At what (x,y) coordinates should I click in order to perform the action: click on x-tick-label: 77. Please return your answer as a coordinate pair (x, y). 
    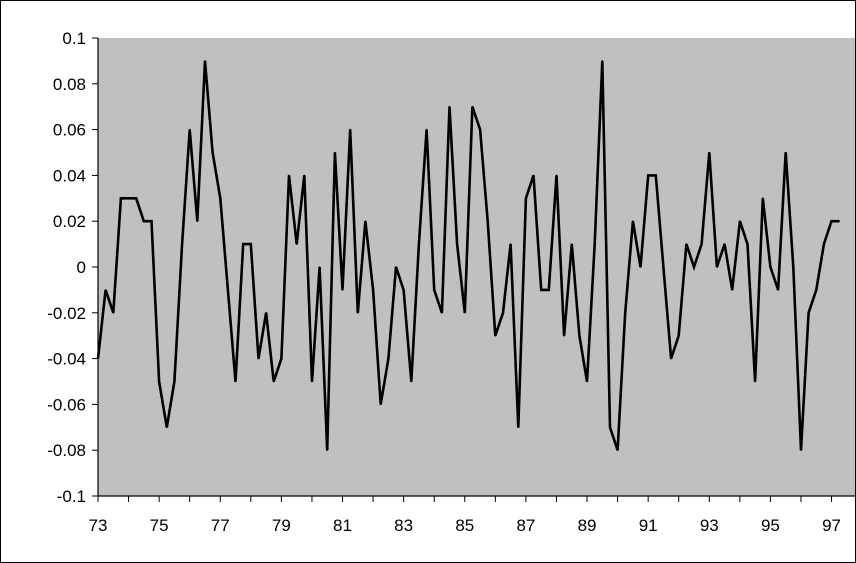
    Looking at the image, I should click on (220, 525).